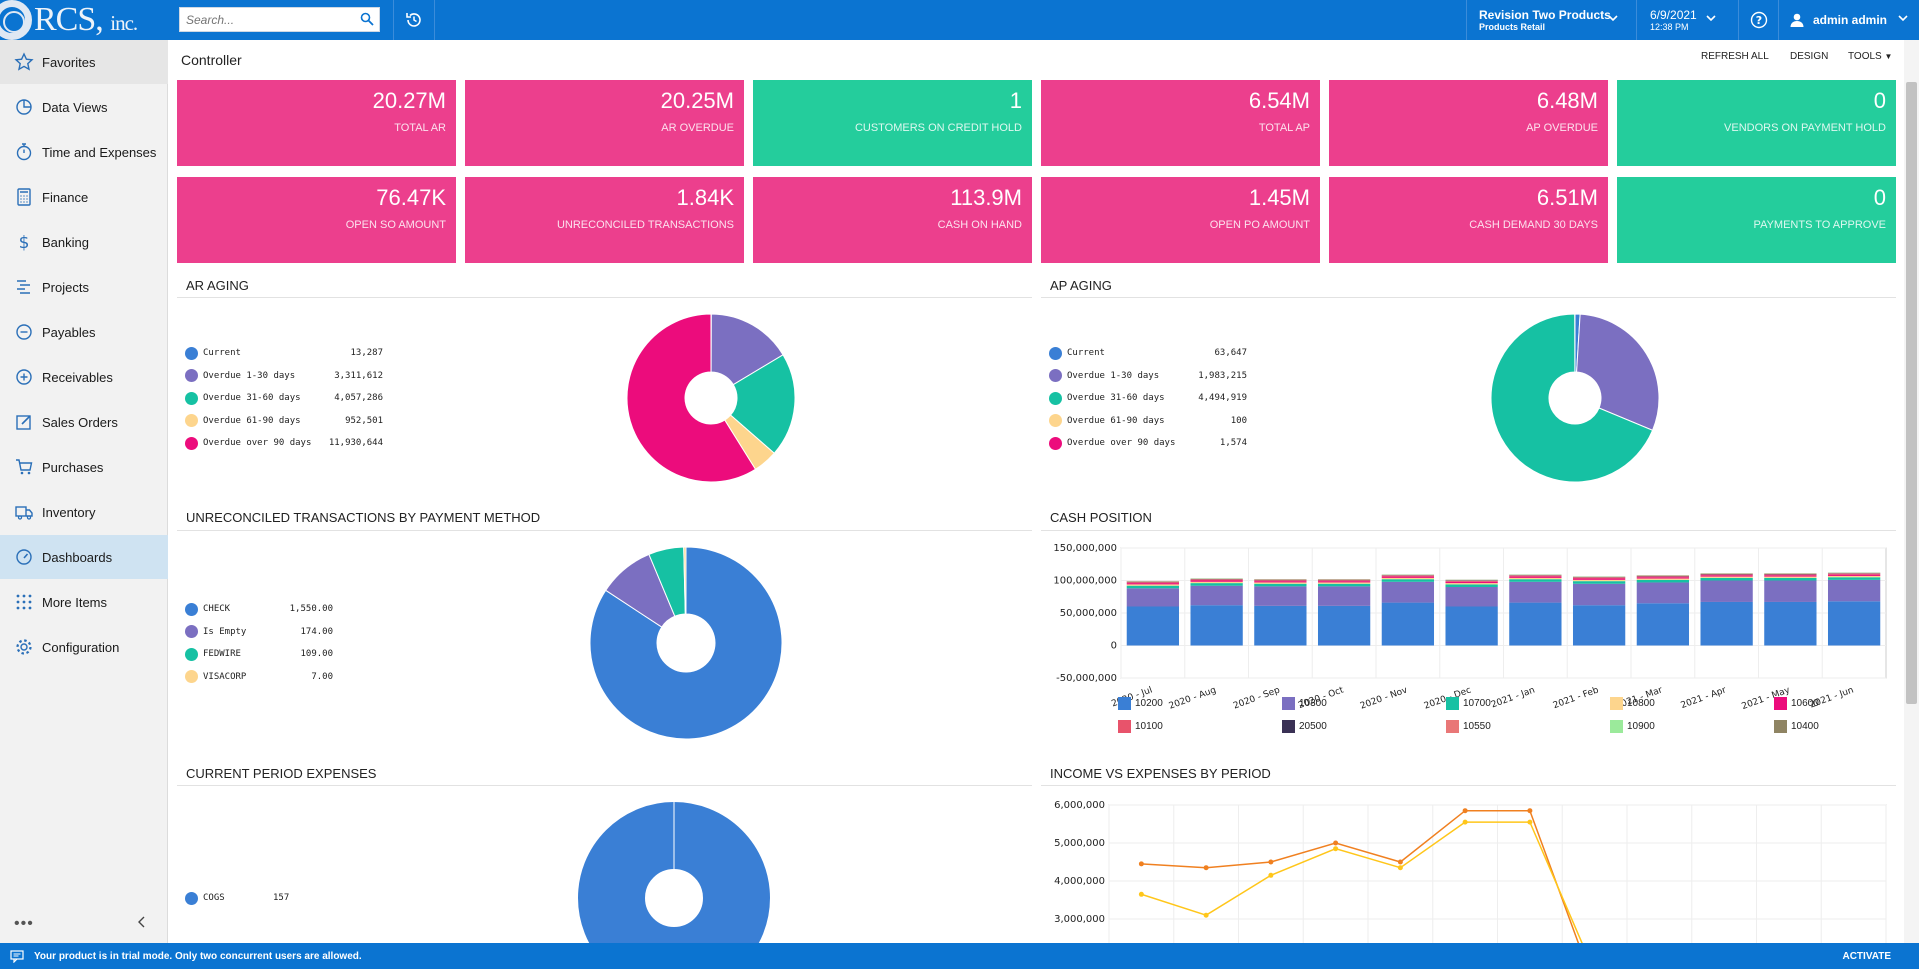 This screenshot has width=1919, height=969. What do you see at coordinates (1180, 220) in the screenshot?
I see `kpi-tile-open-po-amount: 1.45M OPEN PO AMOUNT` at bounding box center [1180, 220].